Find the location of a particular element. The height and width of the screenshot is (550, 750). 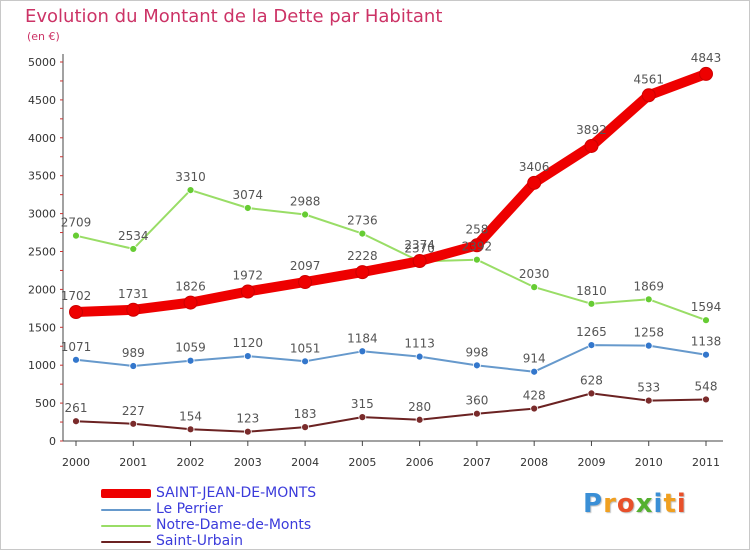

data-label: 989 is located at coordinates (133, 353).